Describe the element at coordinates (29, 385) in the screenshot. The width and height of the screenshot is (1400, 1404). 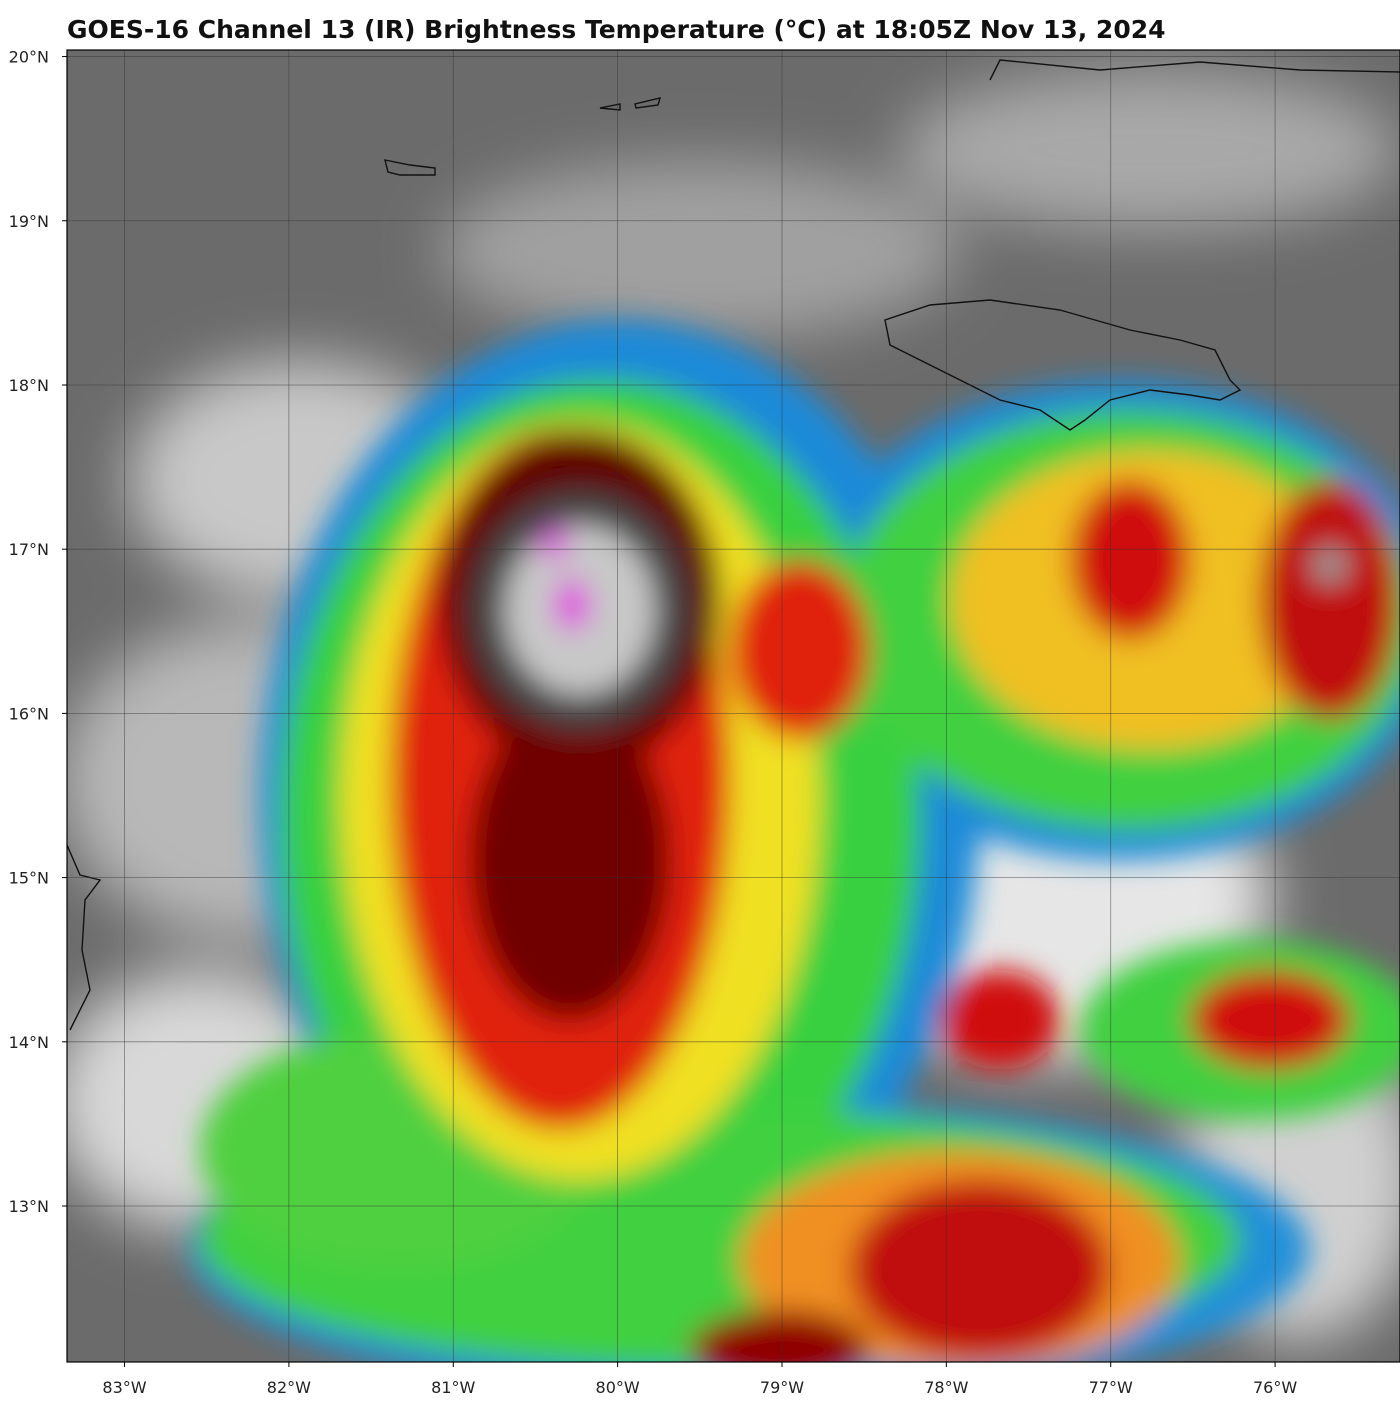
I see `y-tick-label: 18°N` at that location.